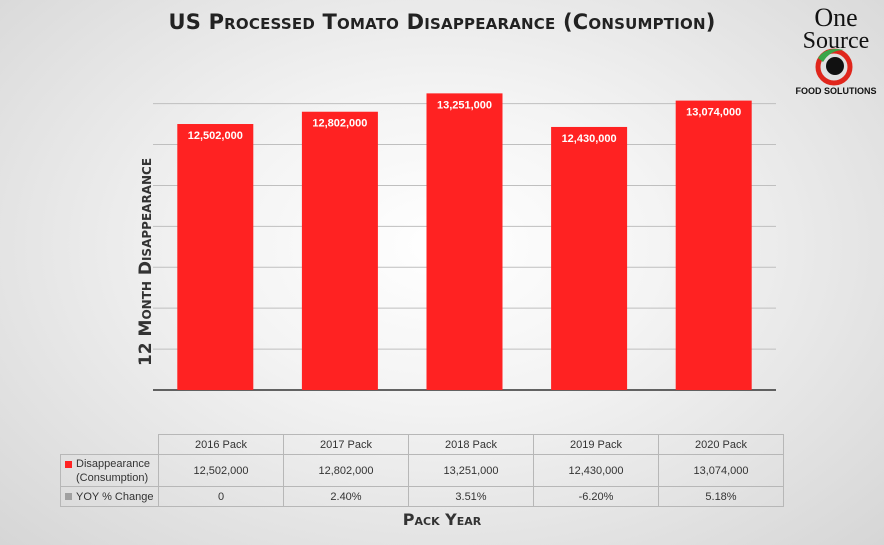 This screenshot has height=545, width=884. I want to click on y-axis-label: 12 Month Disappearance, so click(146, 262).